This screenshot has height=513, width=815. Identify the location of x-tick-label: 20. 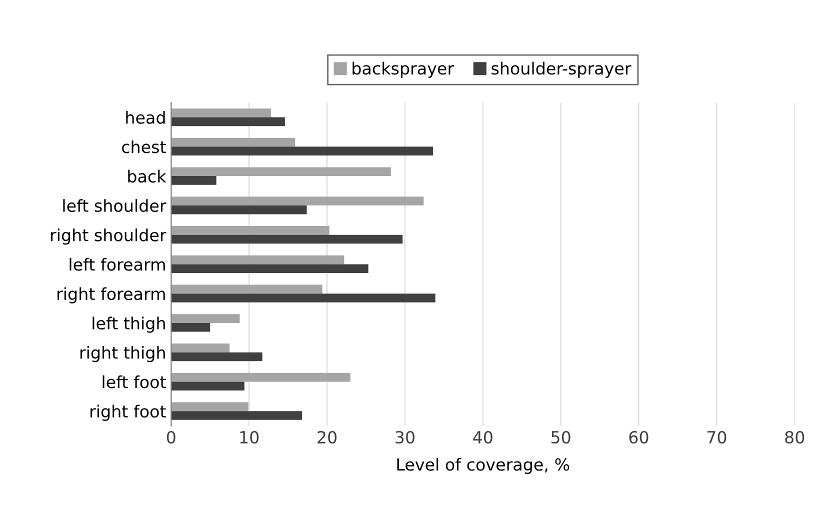
(327, 437).